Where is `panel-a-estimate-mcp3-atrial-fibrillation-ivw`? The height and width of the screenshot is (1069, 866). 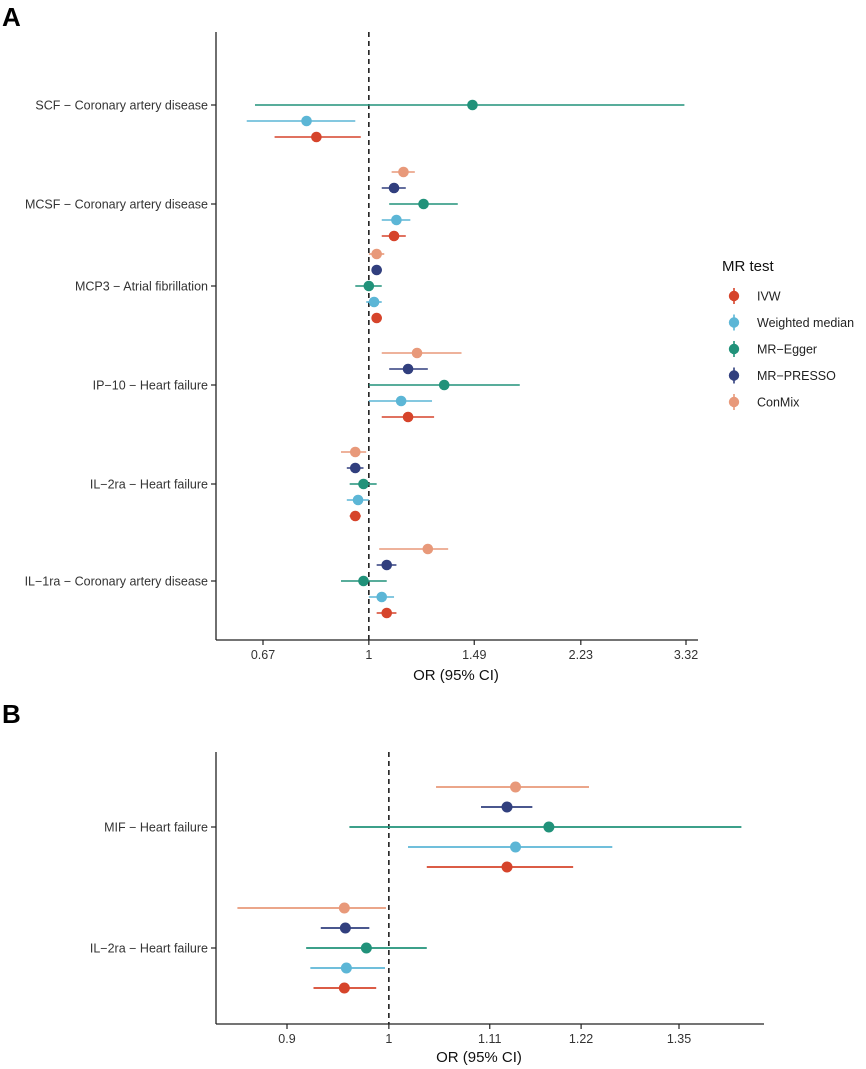
panel-a-estimate-mcp3-atrial-fibrillation-ivw is located at coordinates (376, 318).